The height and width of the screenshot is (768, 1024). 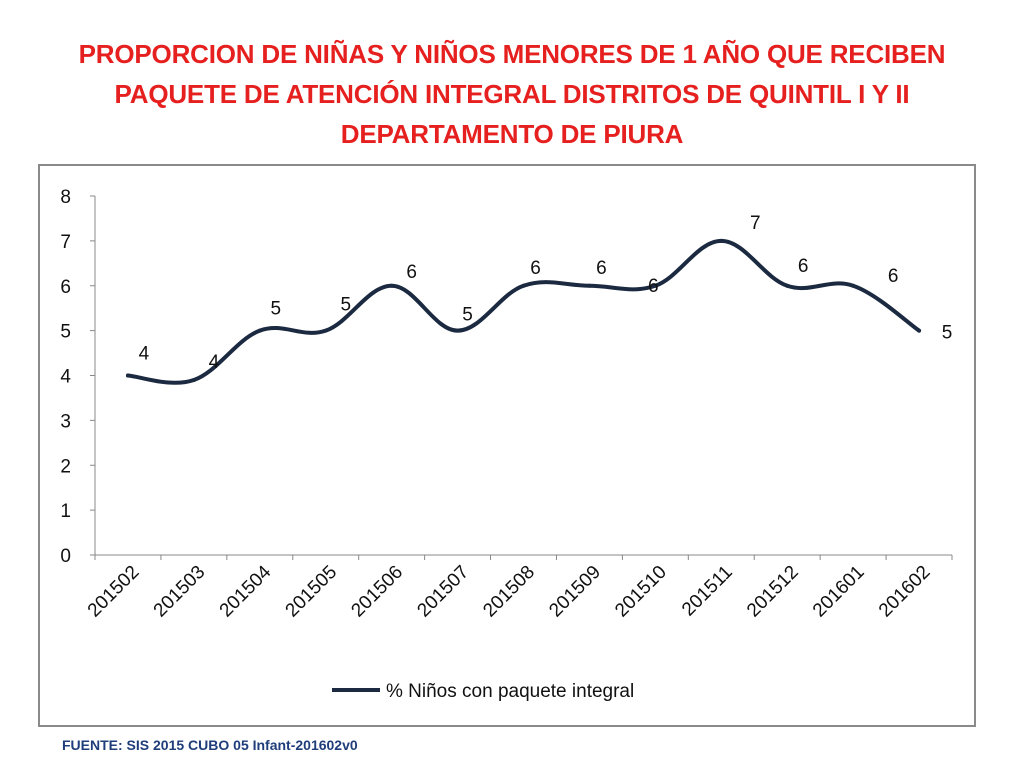 What do you see at coordinates (65, 556) in the screenshot?
I see `y-tick-label: 0` at bounding box center [65, 556].